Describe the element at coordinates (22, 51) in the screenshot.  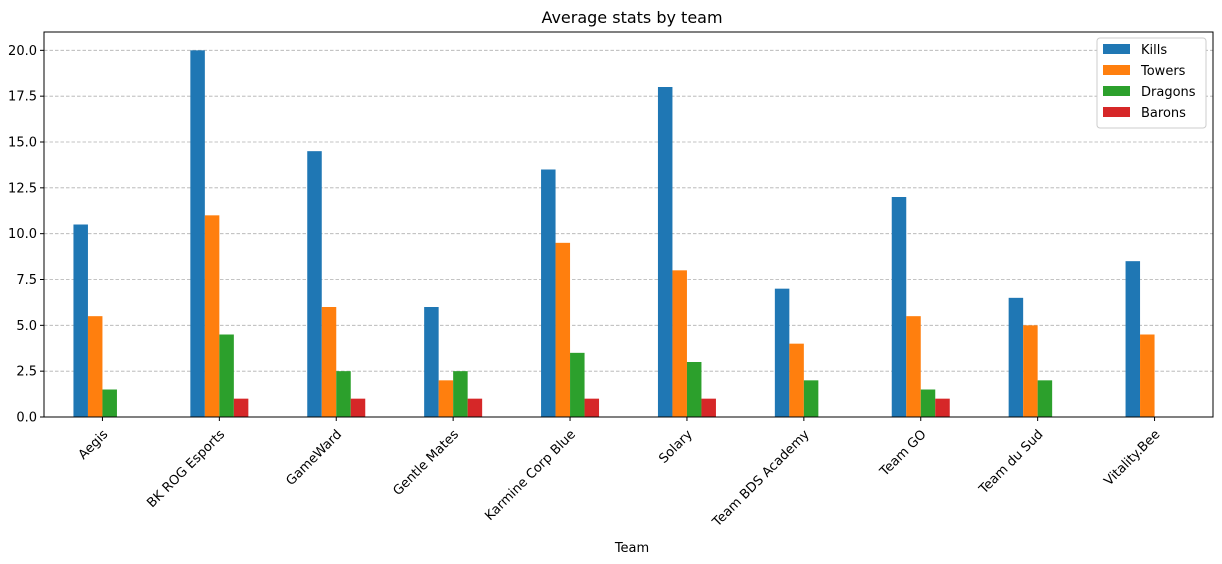
I see `y-tick-label: 20.0` at that location.